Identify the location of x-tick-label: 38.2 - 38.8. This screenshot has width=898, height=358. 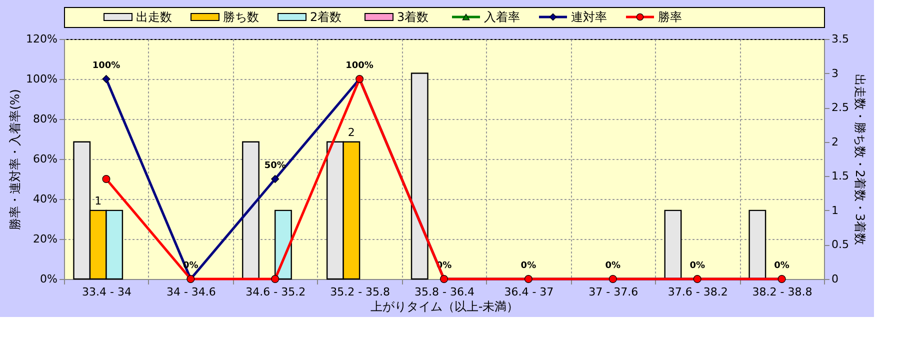
(782, 292).